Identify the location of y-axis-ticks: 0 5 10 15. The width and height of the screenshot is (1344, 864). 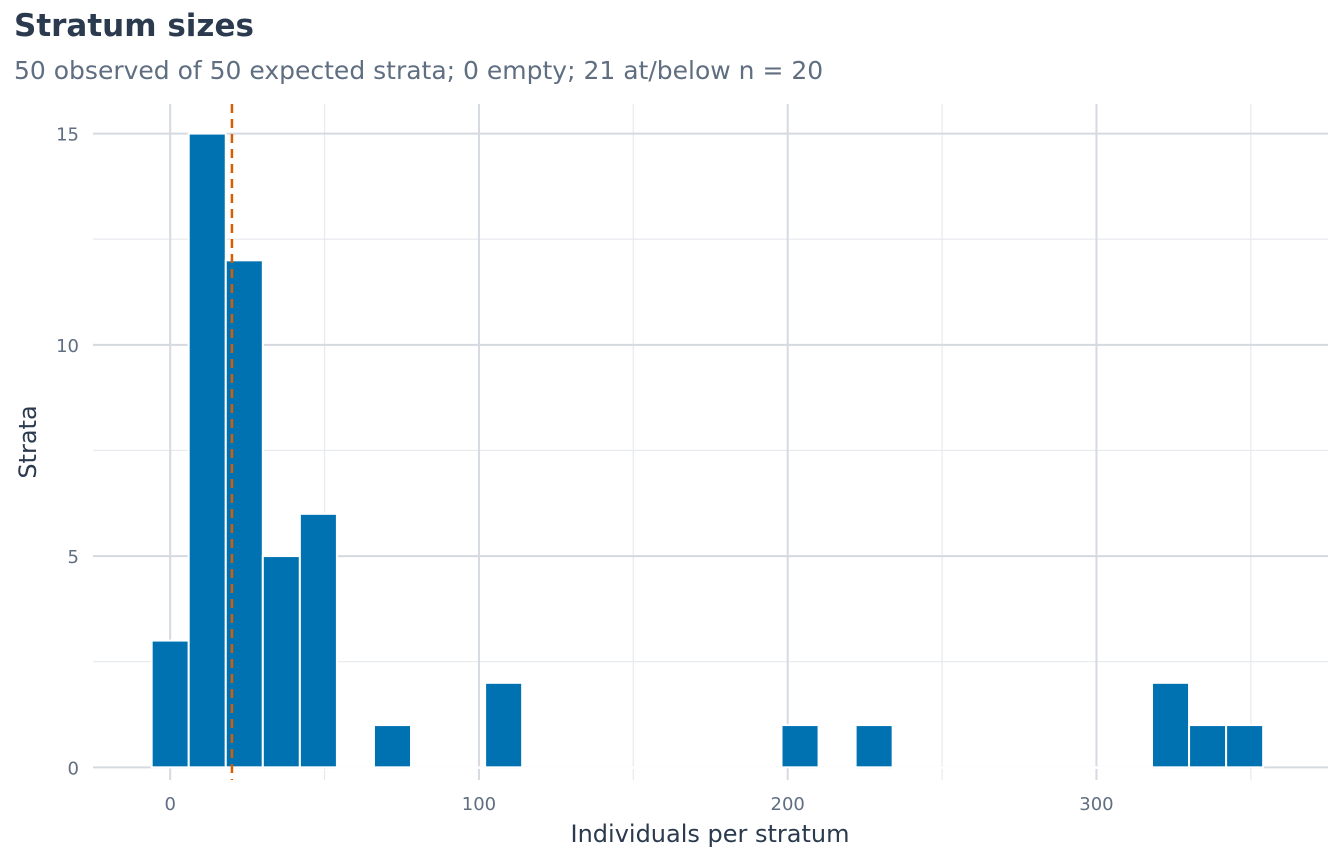
(67, 452).